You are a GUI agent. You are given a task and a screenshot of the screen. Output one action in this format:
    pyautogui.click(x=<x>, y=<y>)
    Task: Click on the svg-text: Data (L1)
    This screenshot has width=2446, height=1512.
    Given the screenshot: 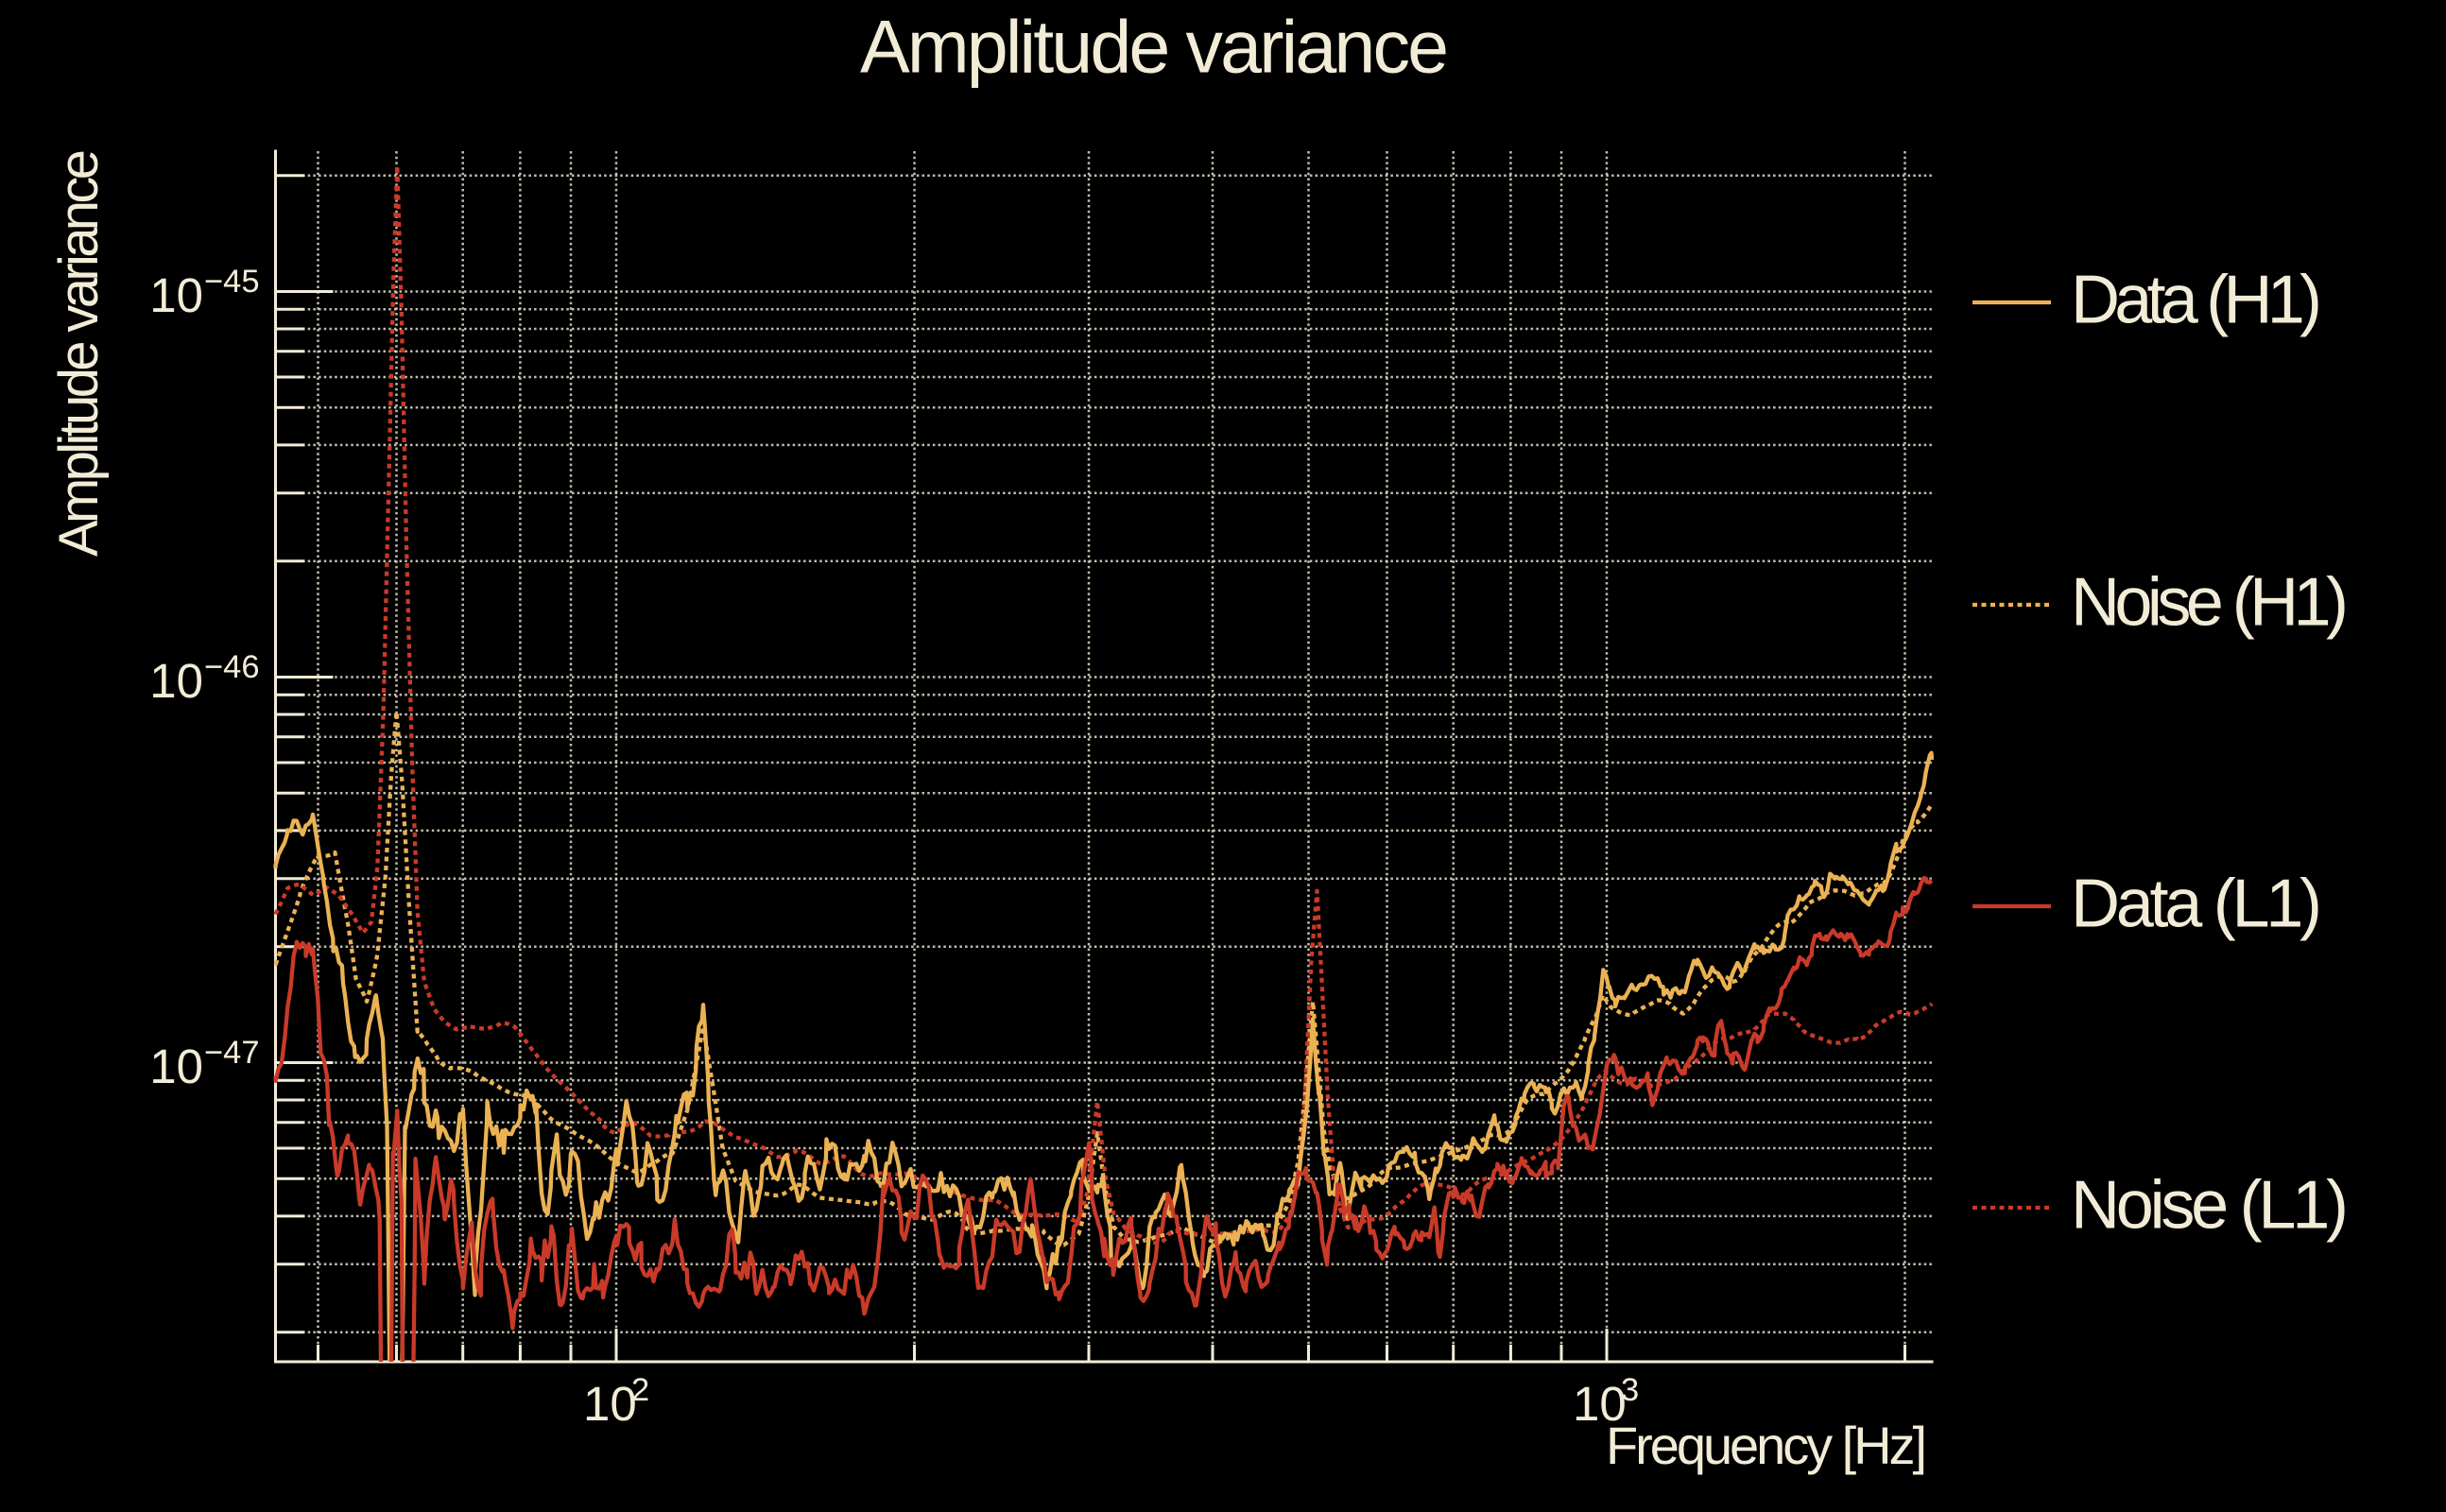 What is the action you would take?
    pyautogui.click(x=2196, y=903)
    